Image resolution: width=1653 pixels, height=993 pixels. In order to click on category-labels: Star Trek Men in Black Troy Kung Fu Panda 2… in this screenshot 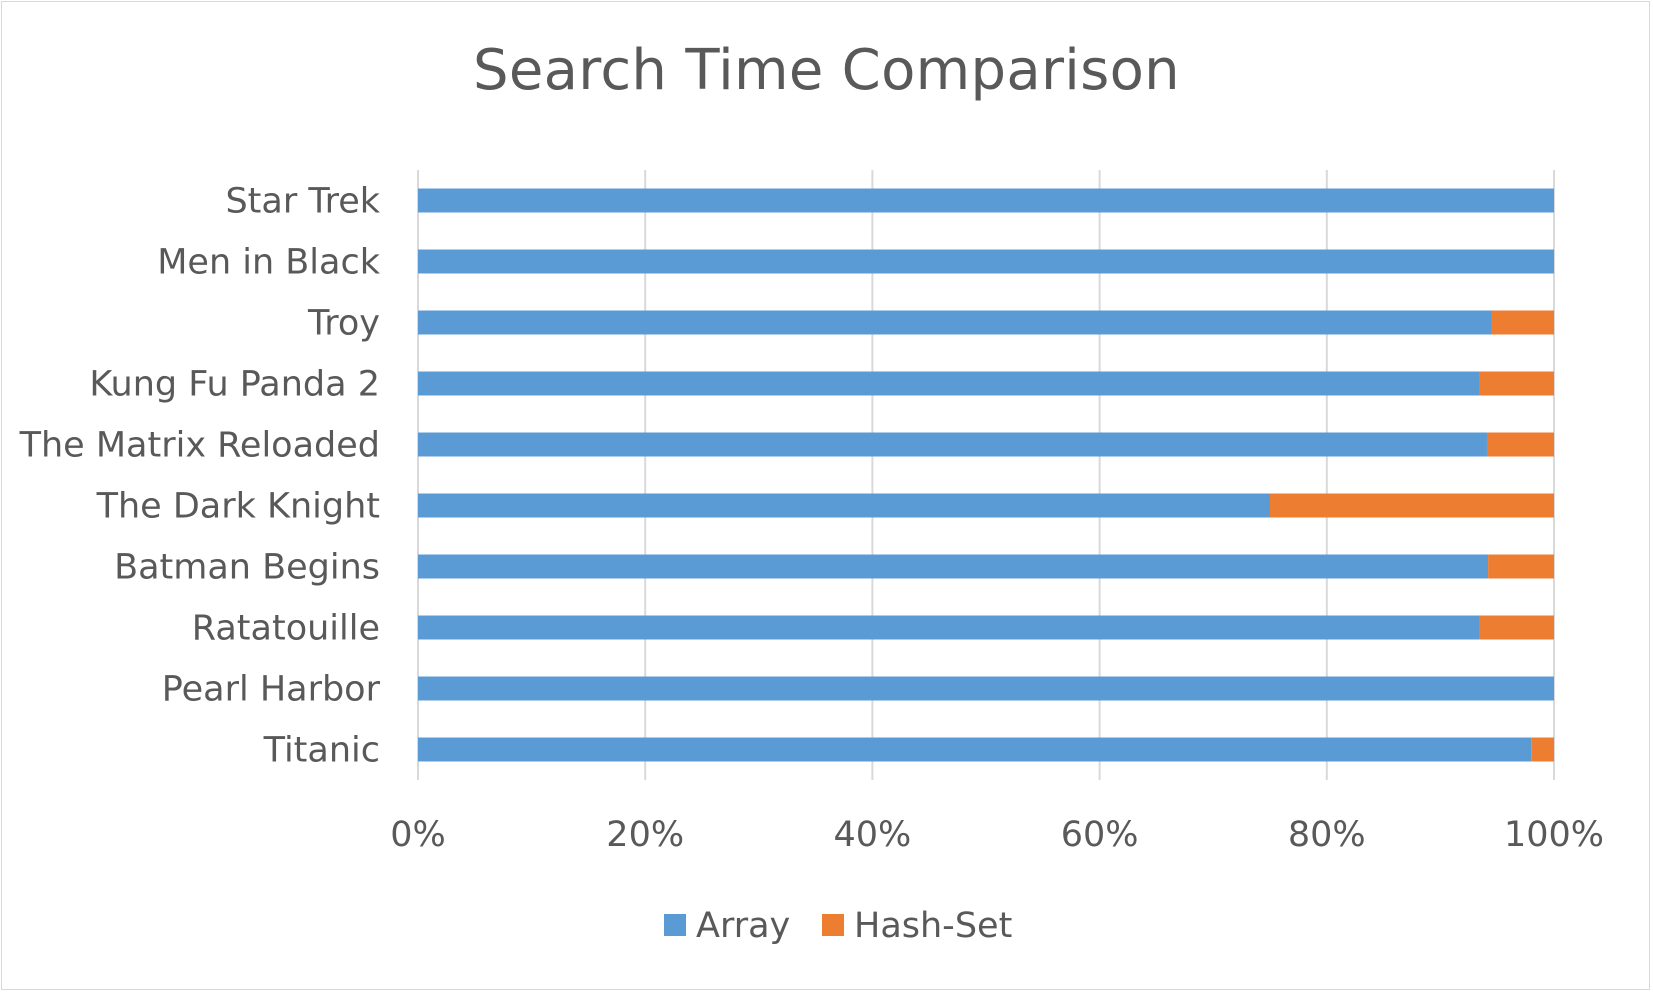, I will do `click(200, 476)`.